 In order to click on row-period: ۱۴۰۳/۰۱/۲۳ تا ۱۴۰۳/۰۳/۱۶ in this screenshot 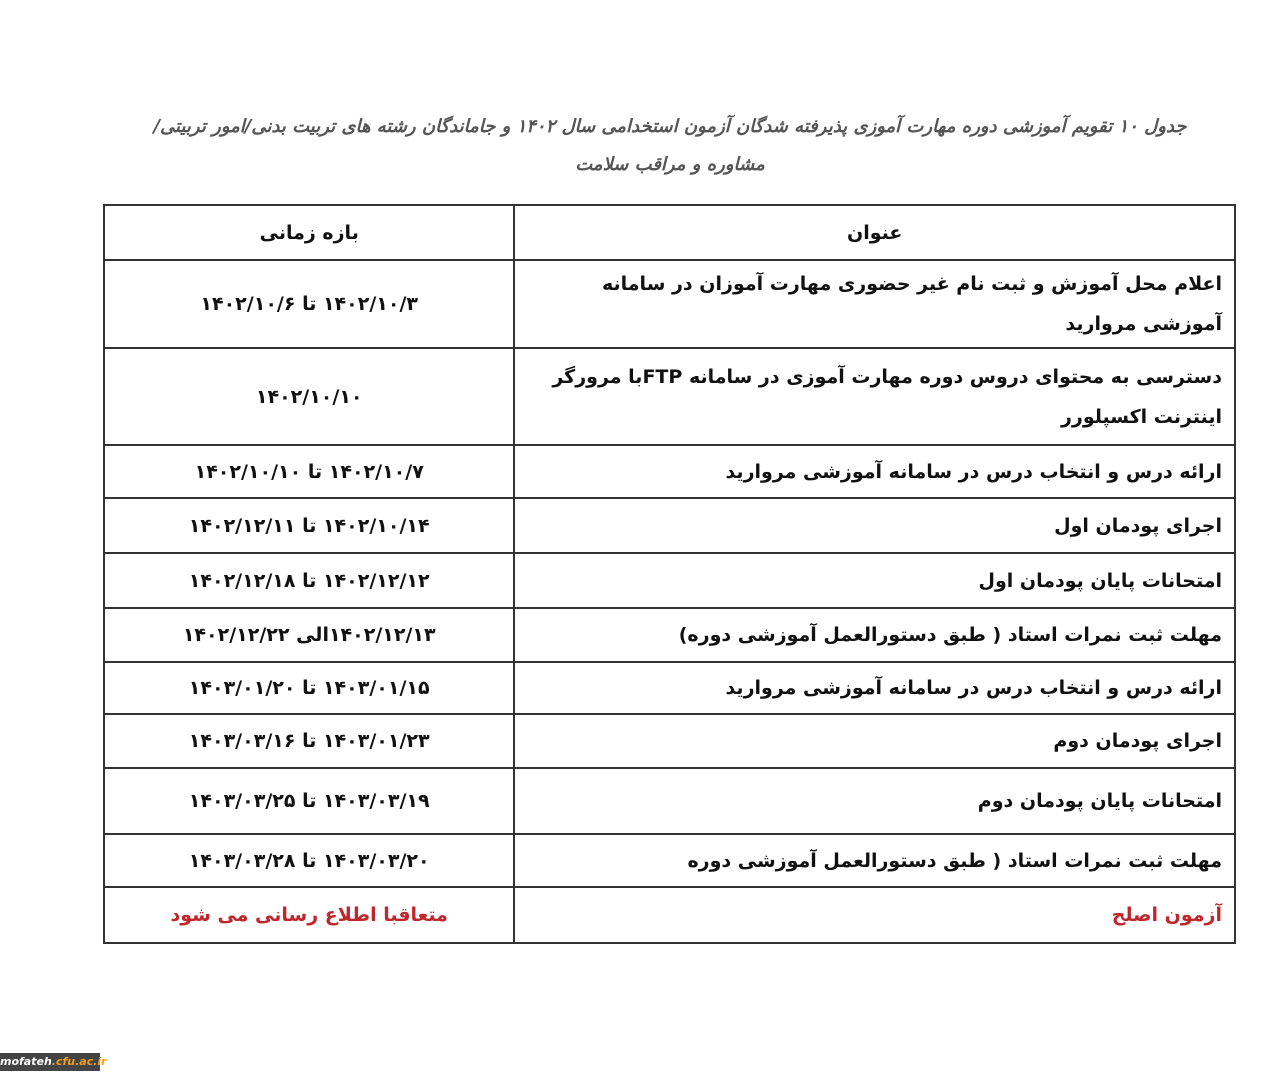, I will do `click(309, 741)`.